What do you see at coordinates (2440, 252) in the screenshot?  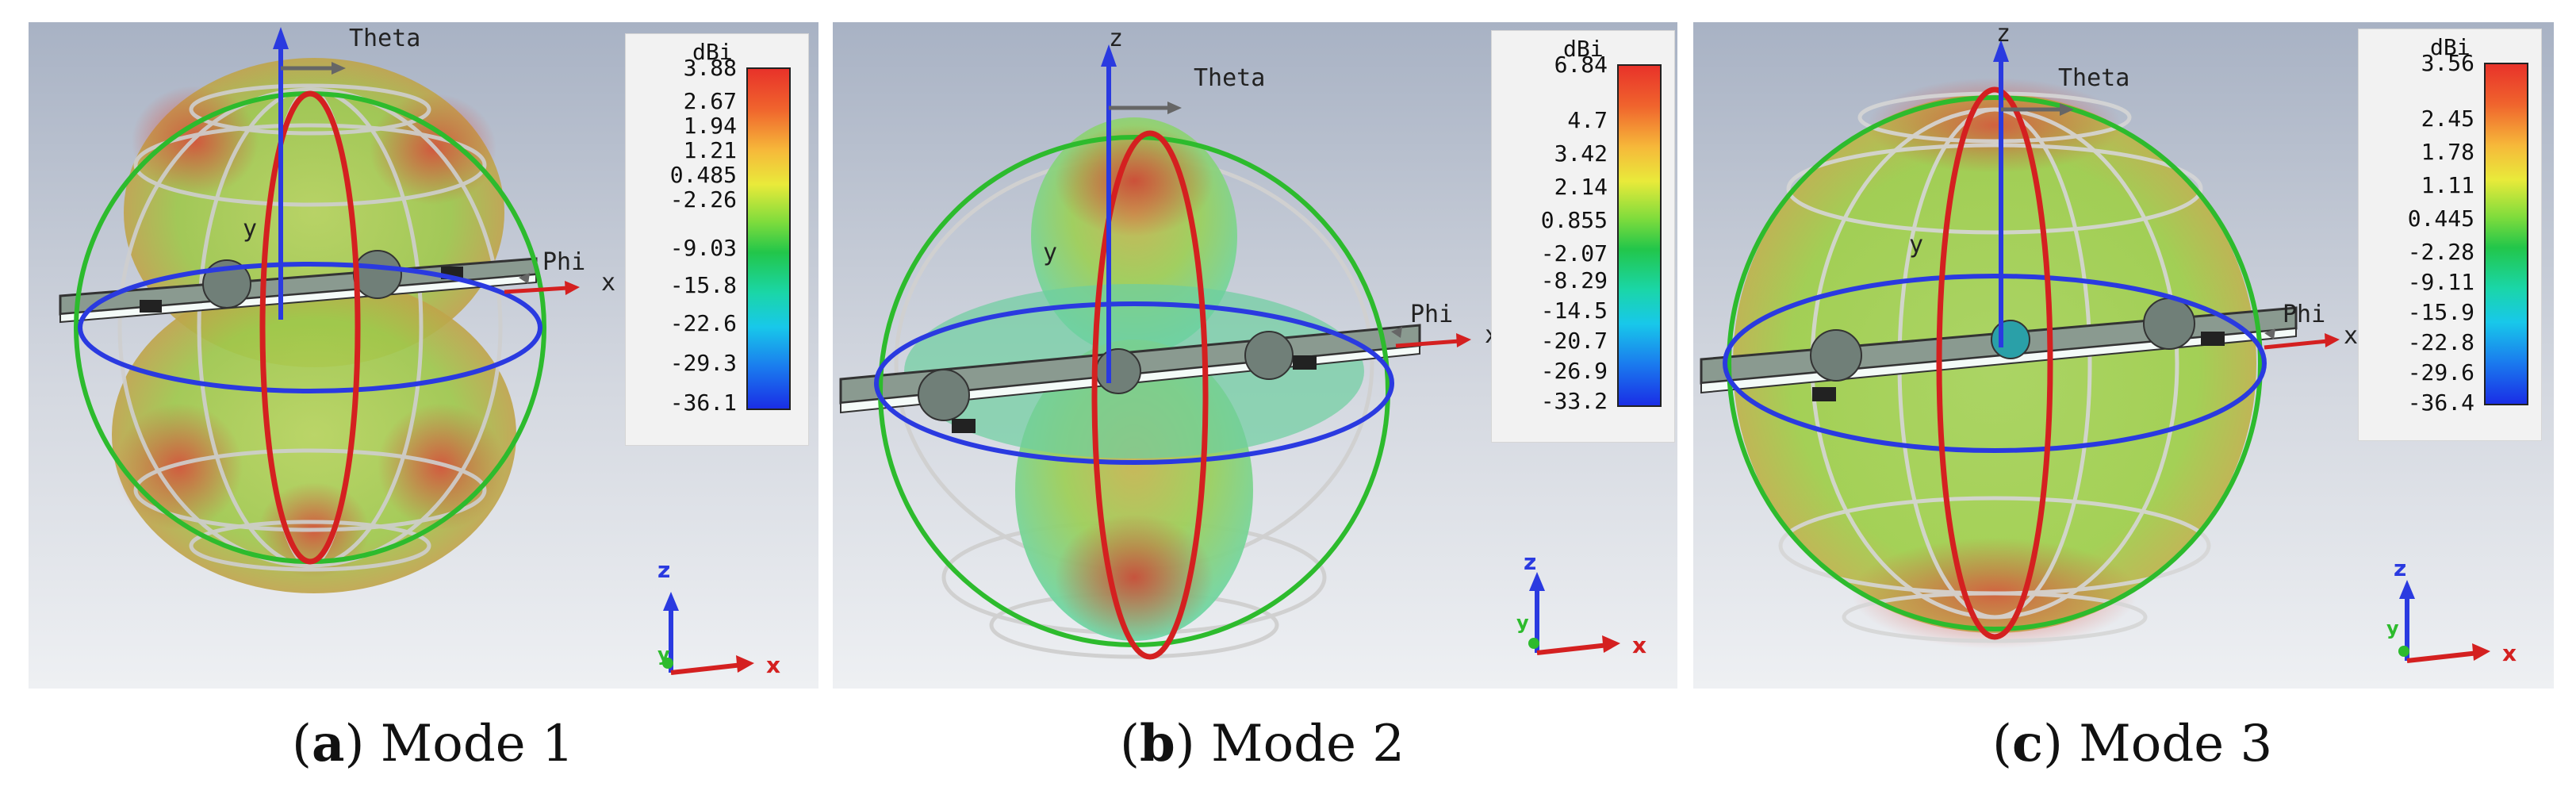 I see `colorbar-tick: -2.28` at bounding box center [2440, 252].